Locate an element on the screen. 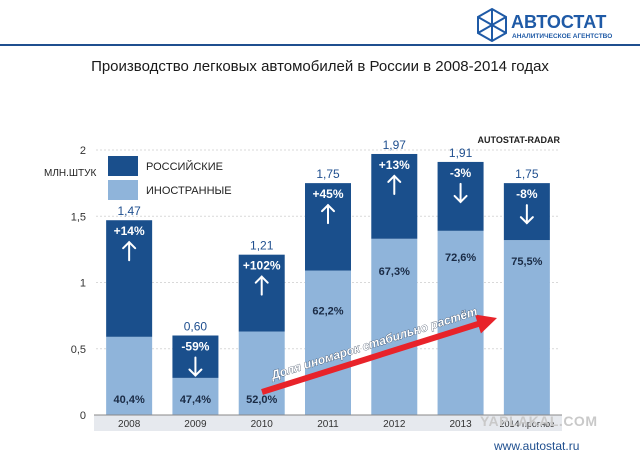  foreign-share-label: 40,4% is located at coordinates (129, 400).